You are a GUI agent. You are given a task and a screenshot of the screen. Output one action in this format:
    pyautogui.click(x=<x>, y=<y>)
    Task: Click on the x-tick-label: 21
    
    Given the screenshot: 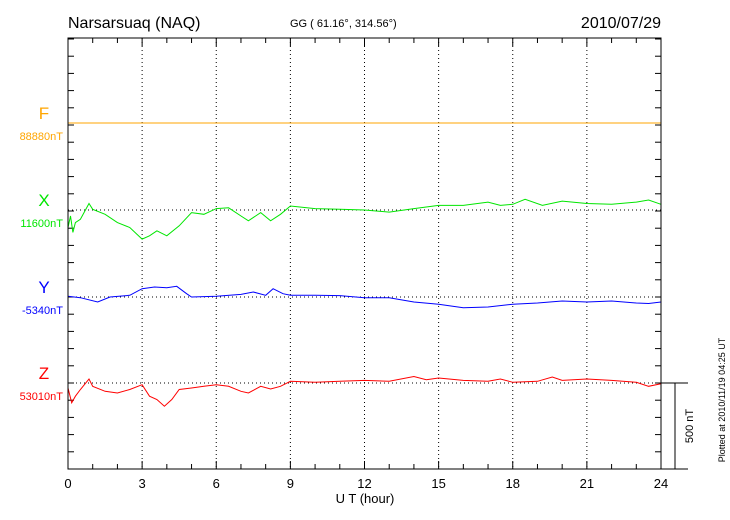 What is the action you would take?
    pyautogui.click(x=587, y=483)
    